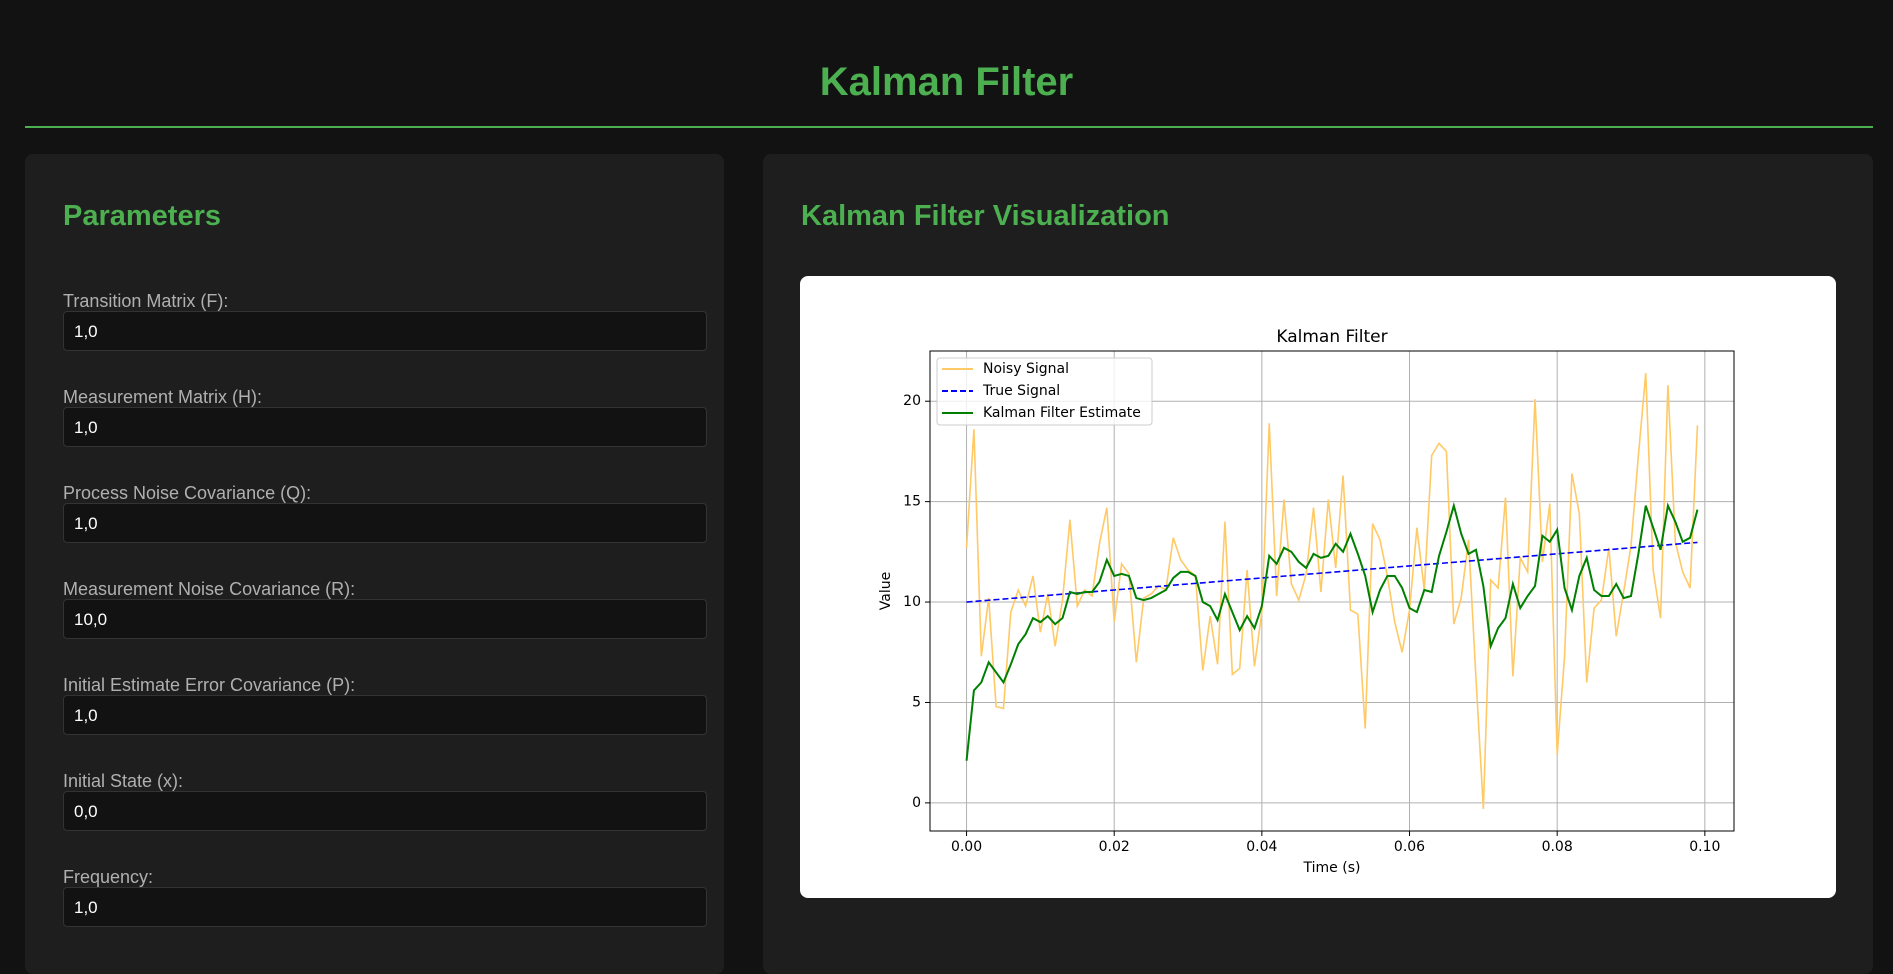 This screenshot has width=1893, height=974. Describe the element at coordinates (912, 502) in the screenshot. I see `y-tick-label: 15` at that location.